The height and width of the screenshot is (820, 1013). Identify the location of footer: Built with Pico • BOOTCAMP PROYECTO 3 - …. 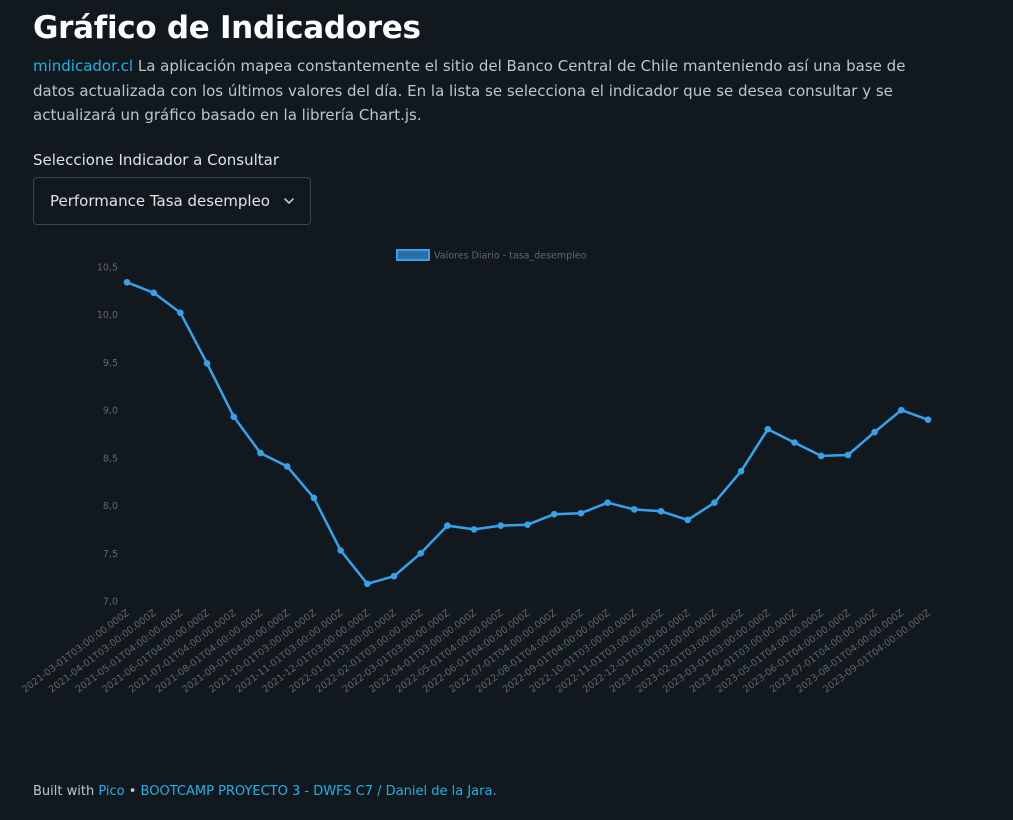
(265, 791).